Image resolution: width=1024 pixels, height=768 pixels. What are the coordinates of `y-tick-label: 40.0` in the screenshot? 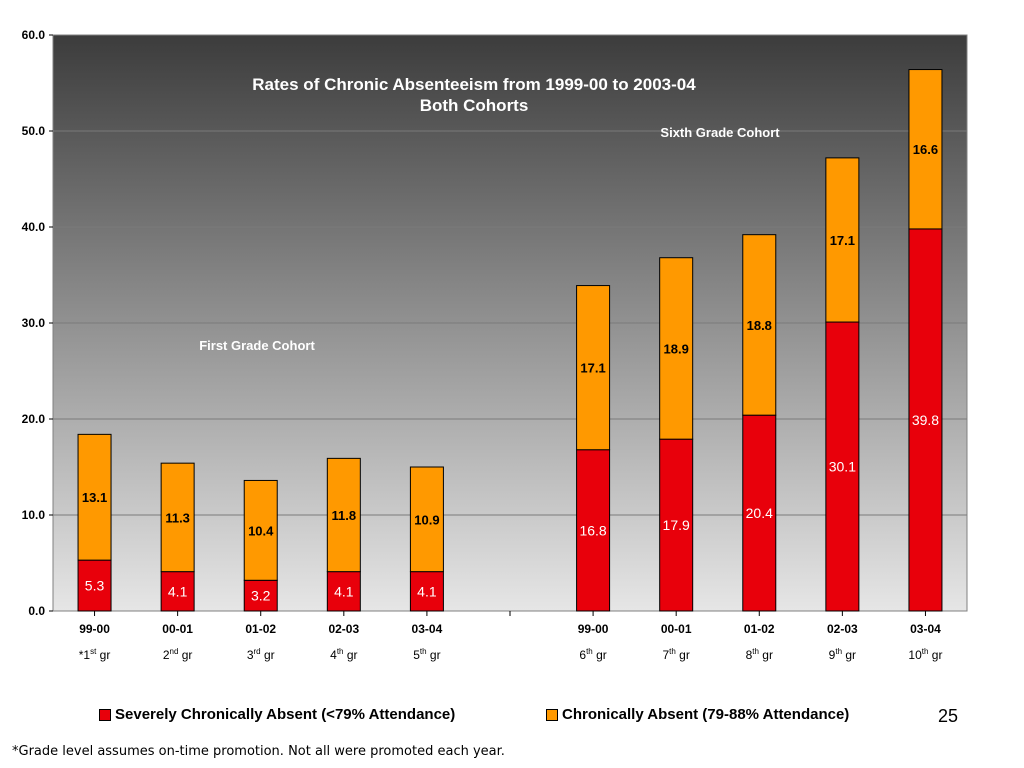 It's located at (34, 227).